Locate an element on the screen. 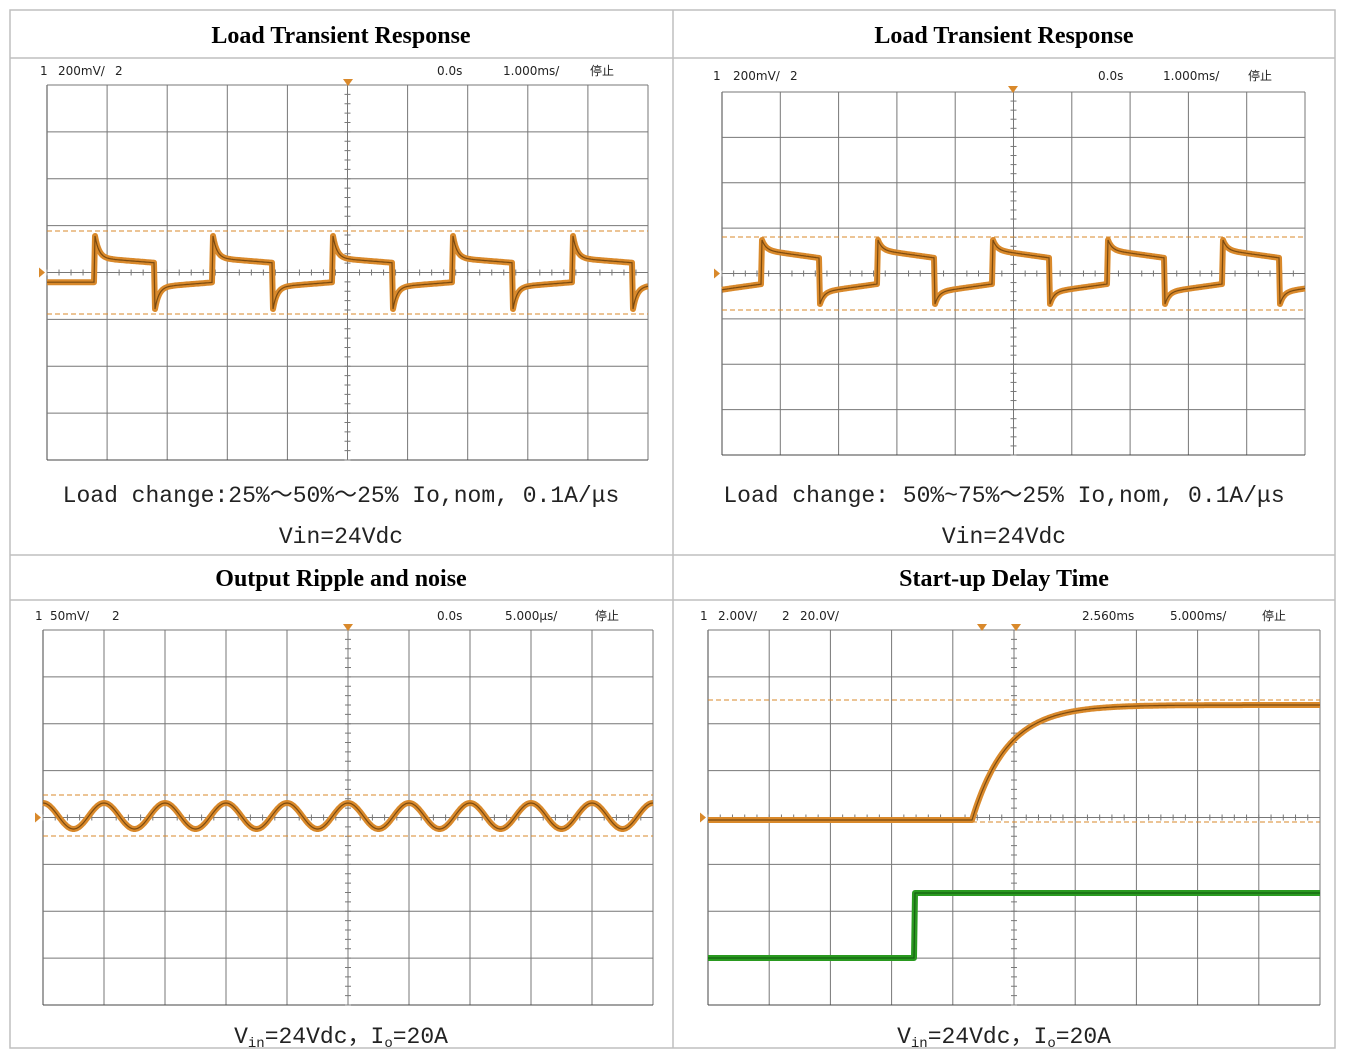  caption-part: Load change: 50%~75%～25% Io,nom, 0.1A/μs is located at coordinates (1003, 496).